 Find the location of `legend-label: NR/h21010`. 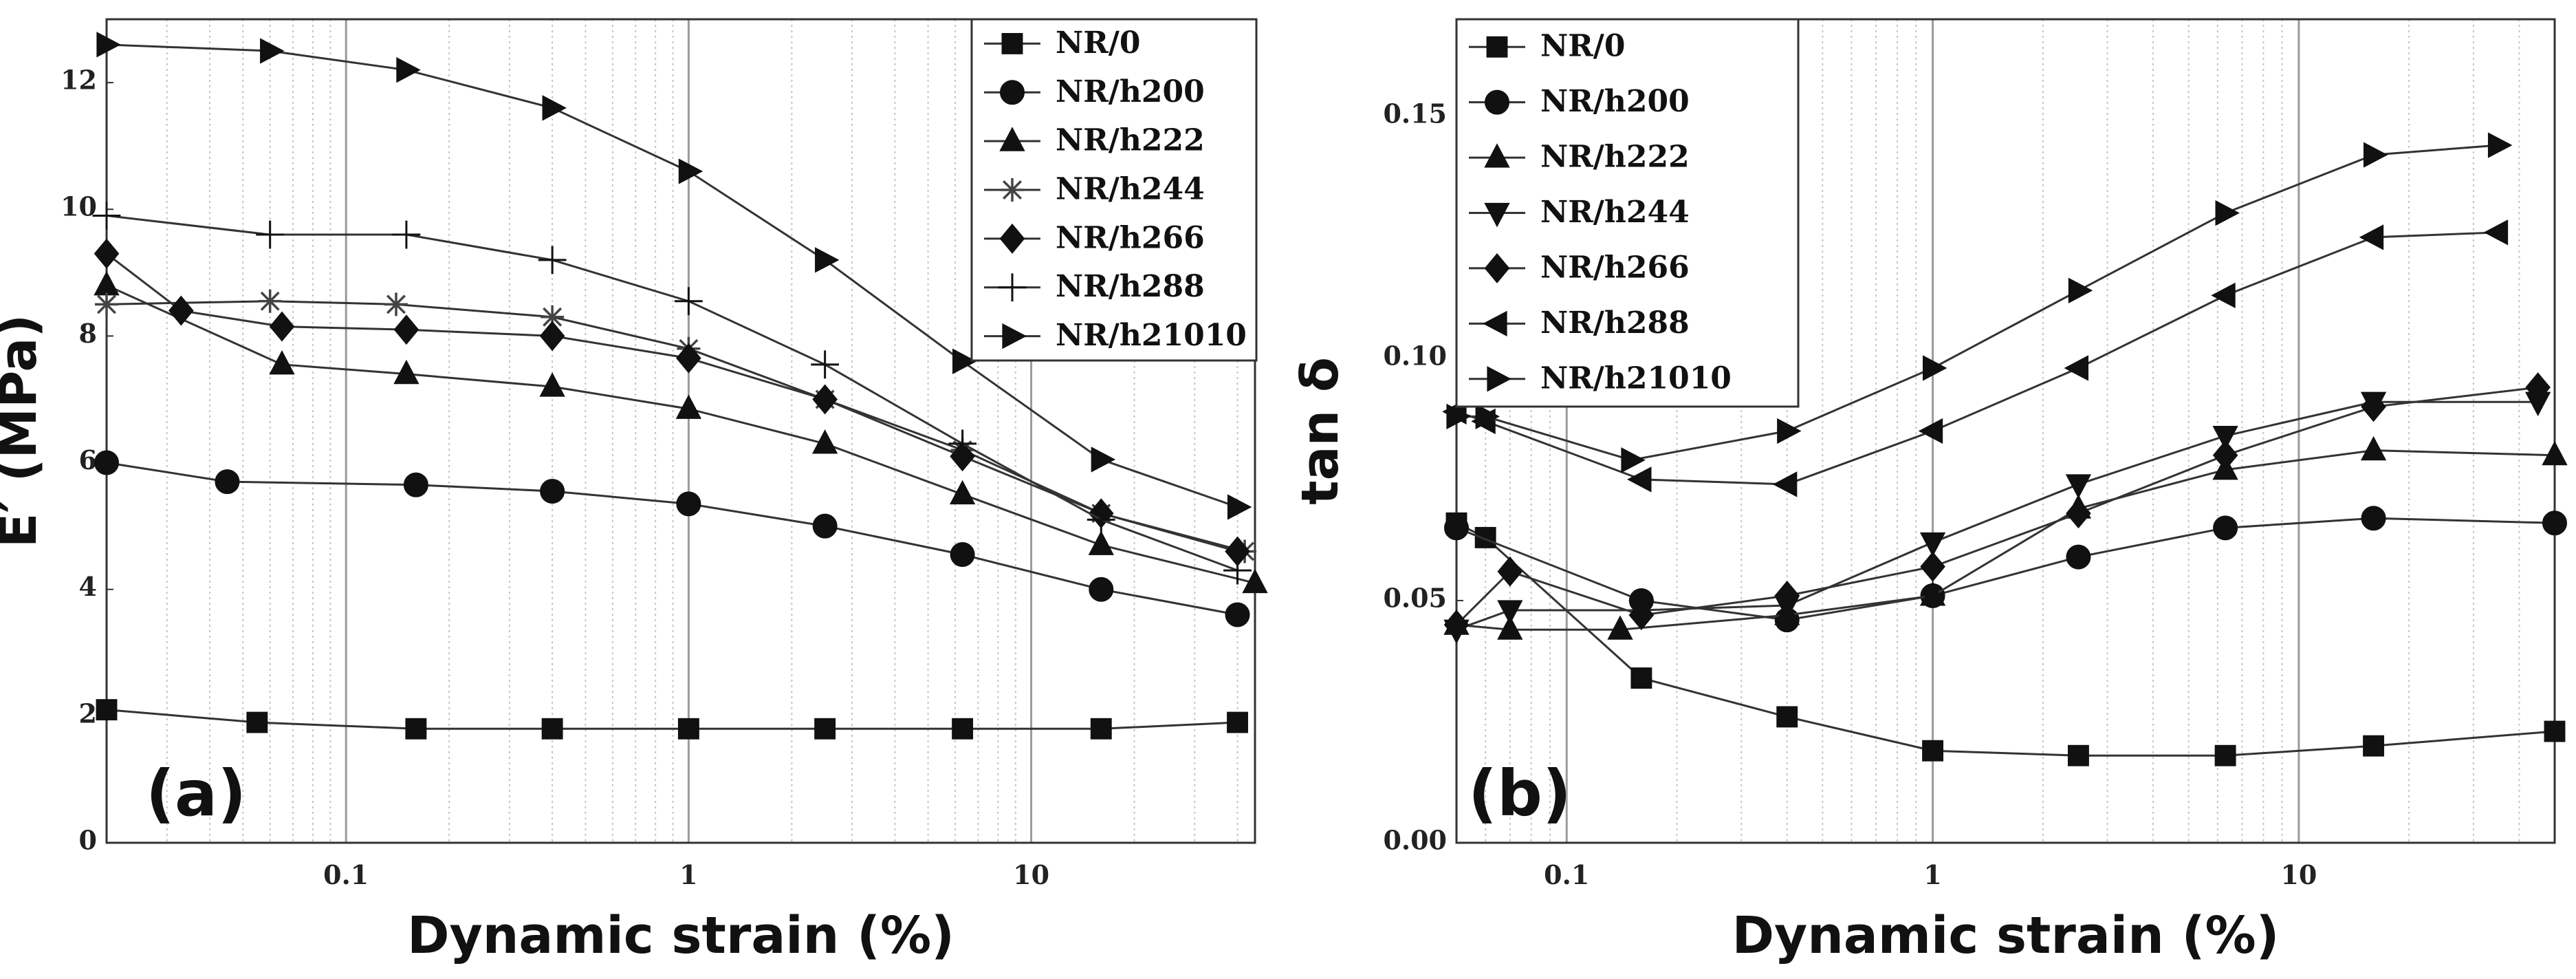

legend-label: NR/h21010 is located at coordinates (1636, 378).